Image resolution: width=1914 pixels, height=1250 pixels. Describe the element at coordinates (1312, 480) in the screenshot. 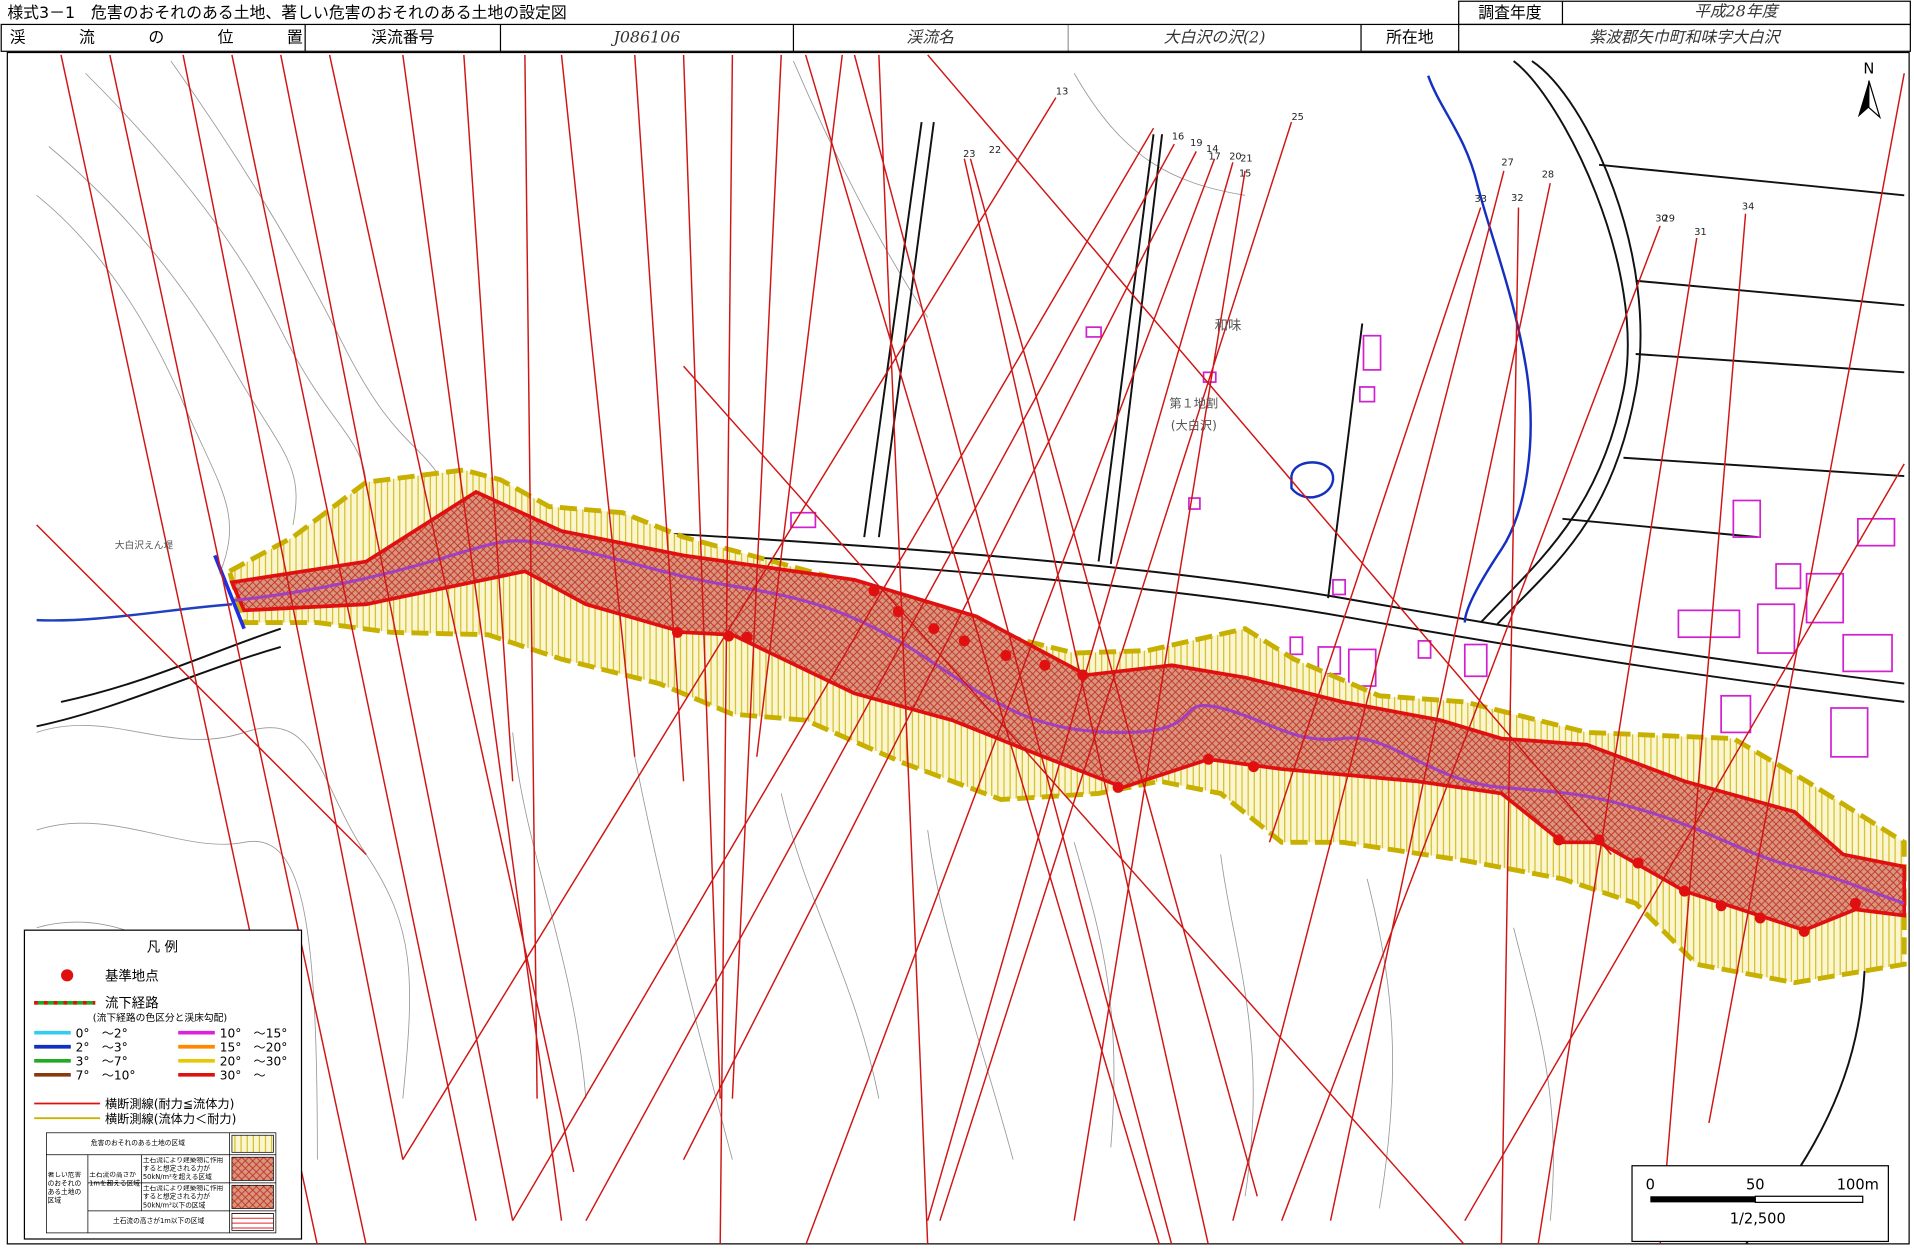

I see `river` at that location.